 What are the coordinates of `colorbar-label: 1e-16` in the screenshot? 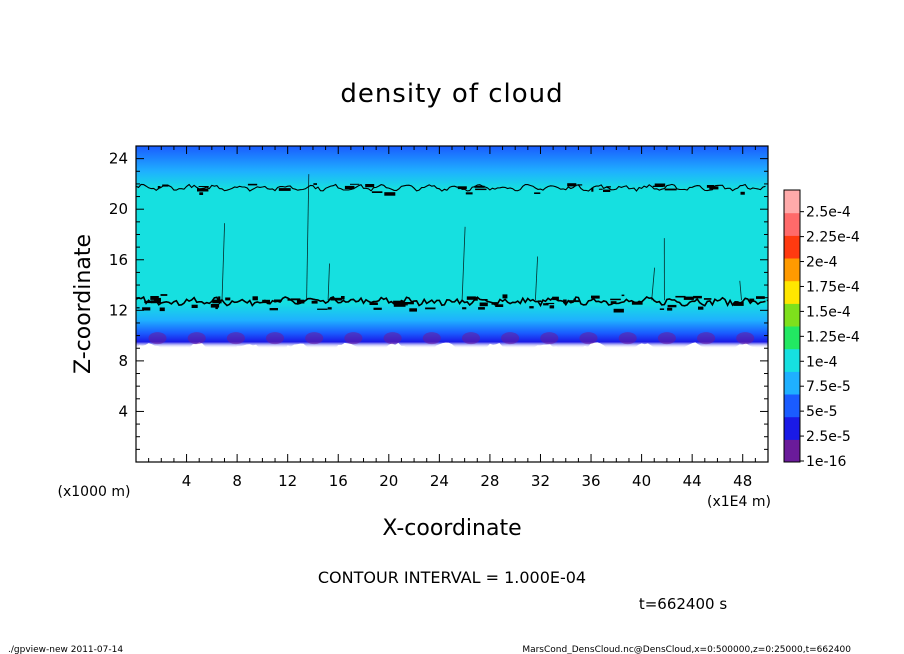 It's located at (826, 462).